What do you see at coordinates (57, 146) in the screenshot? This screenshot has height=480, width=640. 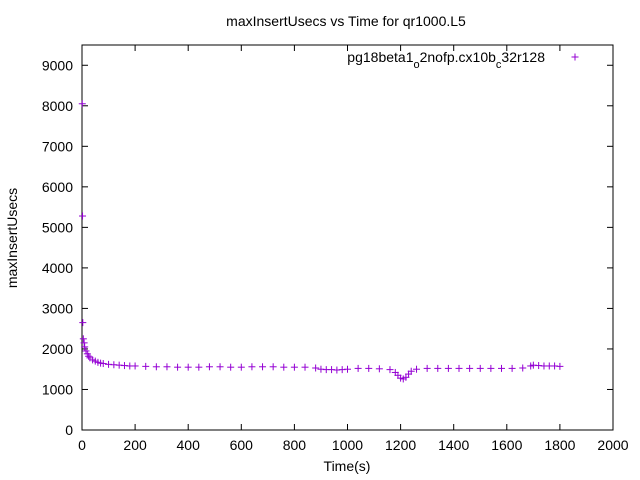 I see `y-tick-label: 7000` at bounding box center [57, 146].